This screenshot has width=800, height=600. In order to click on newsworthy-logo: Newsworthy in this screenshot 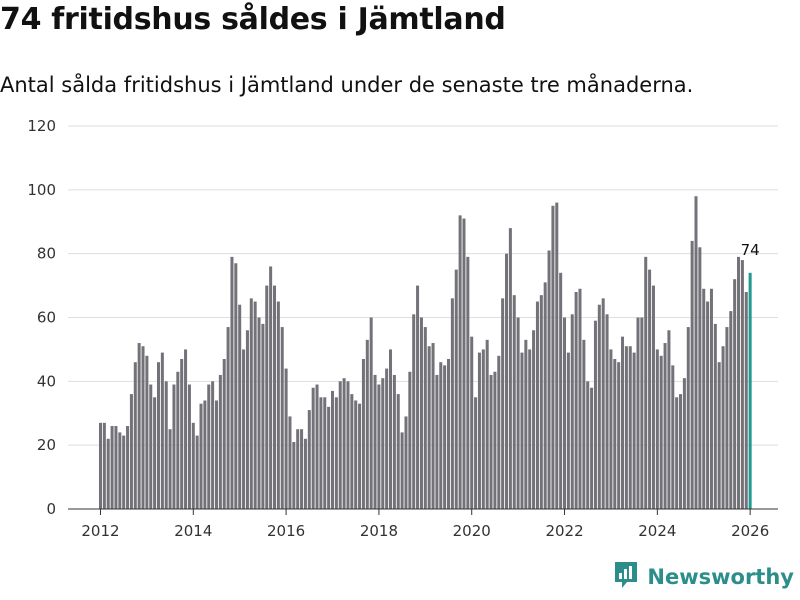, I will do `click(703, 577)`.